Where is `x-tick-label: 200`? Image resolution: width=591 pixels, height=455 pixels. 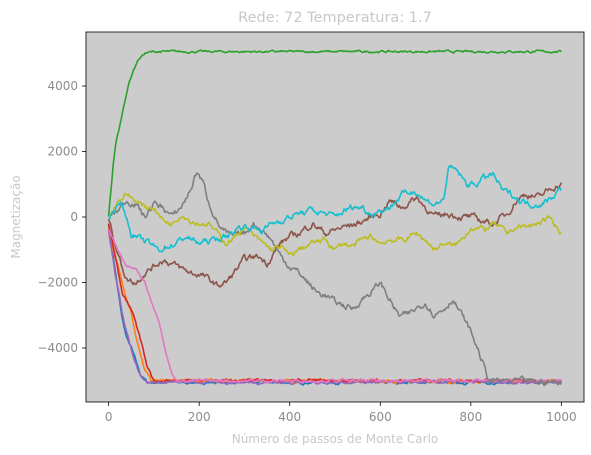
x-tick-label: 200 is located at coordinates (199, 417).